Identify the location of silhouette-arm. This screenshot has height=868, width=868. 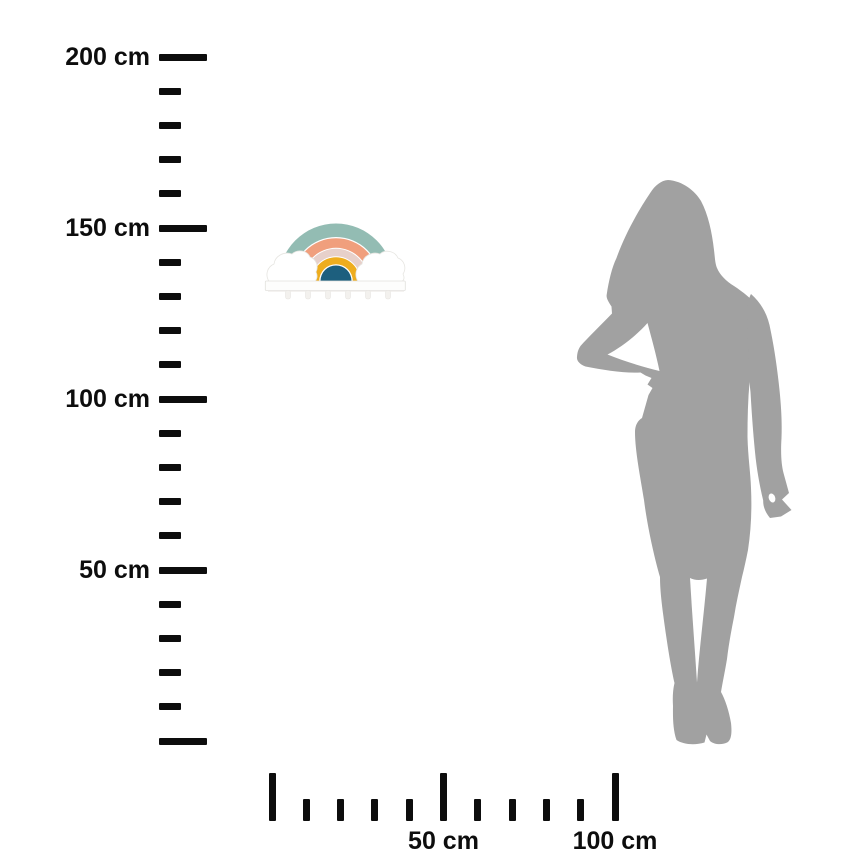
(769, 406).